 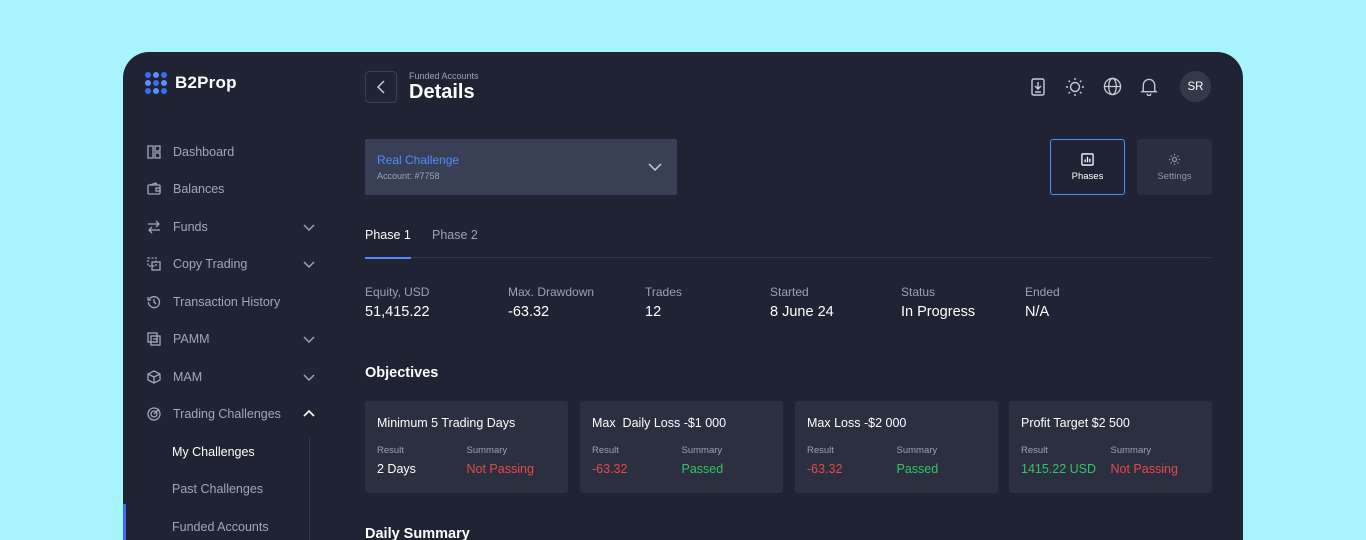 I want to click on transfer-icon, so click(x=154, y=227).